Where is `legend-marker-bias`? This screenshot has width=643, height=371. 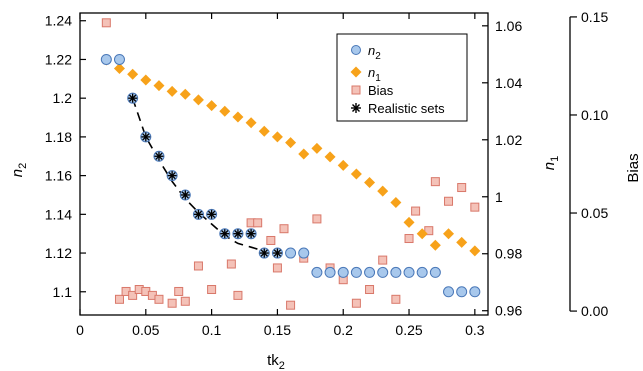 legend-marker-bias is located at coordinates (356, 90).